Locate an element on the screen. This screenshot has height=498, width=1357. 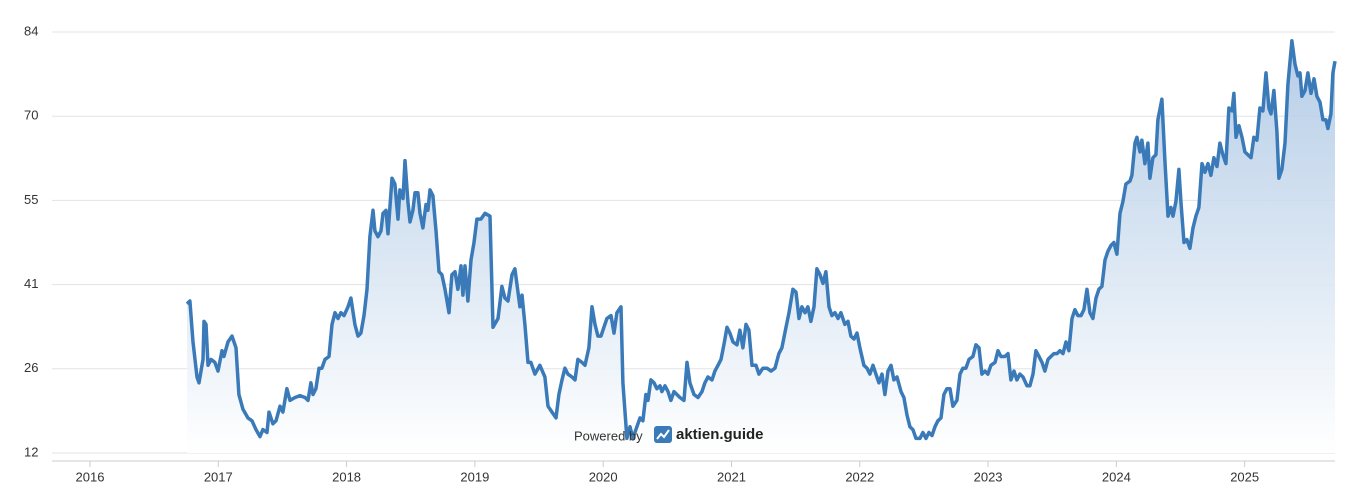
watermark-icon-line is located at coordinates (663, 434).